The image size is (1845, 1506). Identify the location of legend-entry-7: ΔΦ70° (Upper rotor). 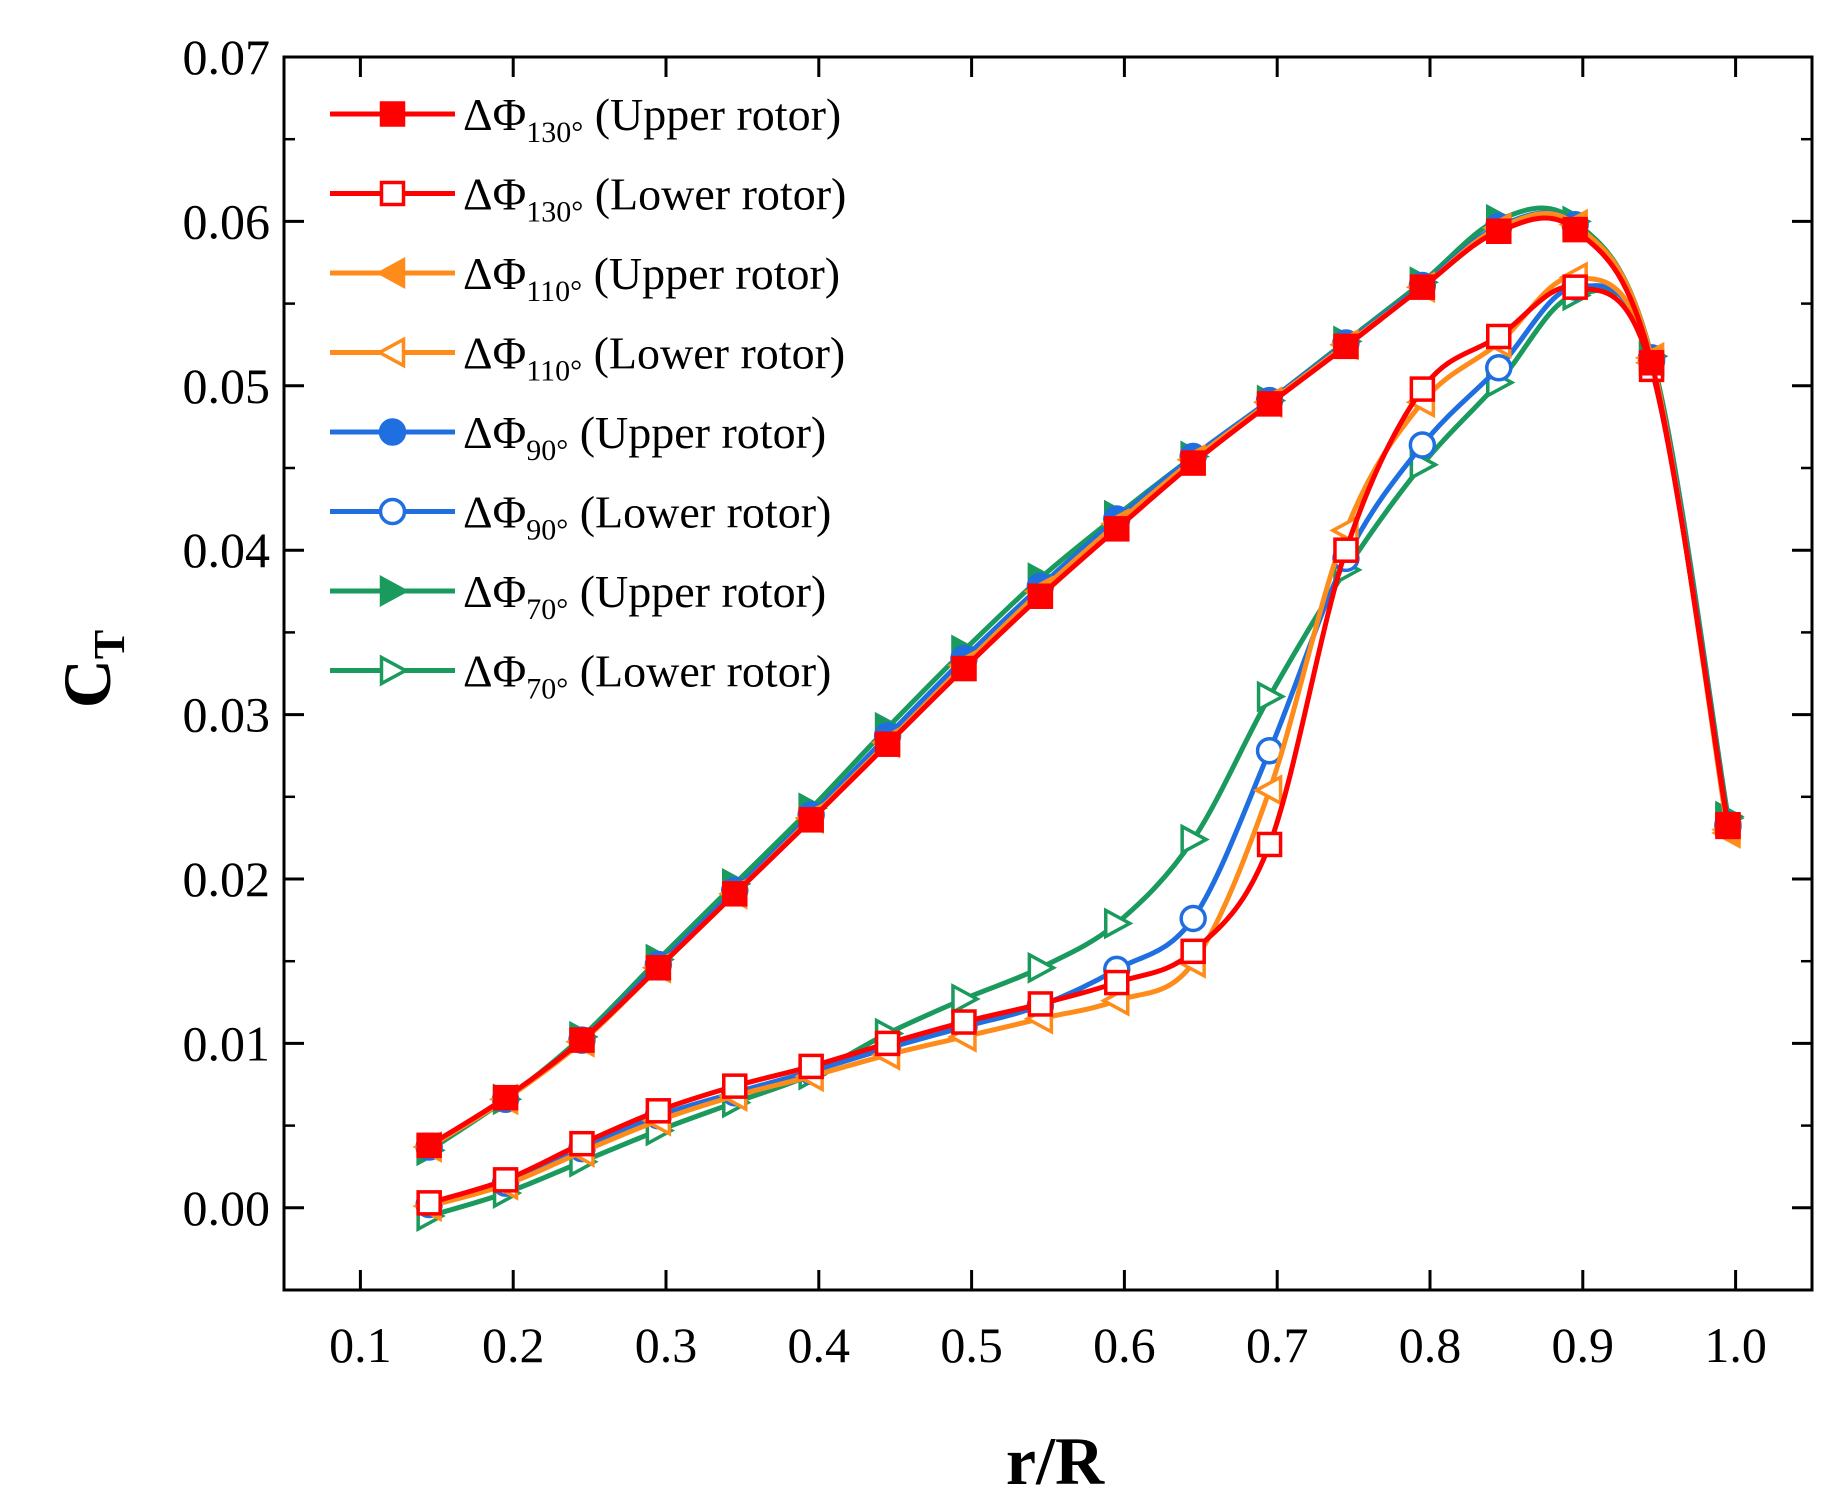
(578, 596).